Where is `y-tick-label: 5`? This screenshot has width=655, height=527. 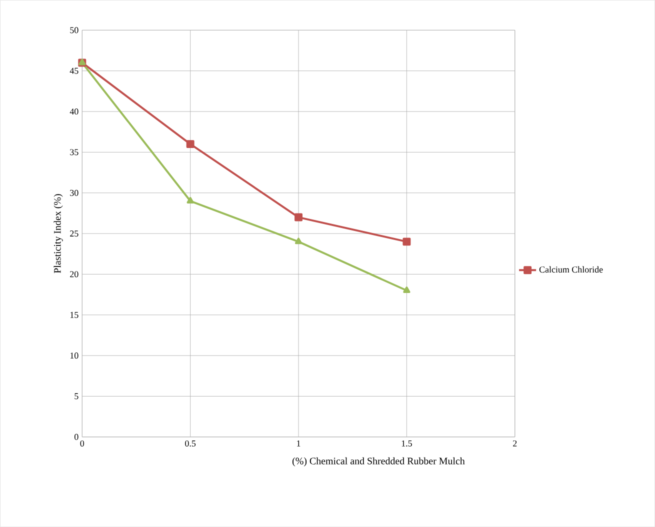
y-tick-label: 5 is located at coordinates (76, 396).